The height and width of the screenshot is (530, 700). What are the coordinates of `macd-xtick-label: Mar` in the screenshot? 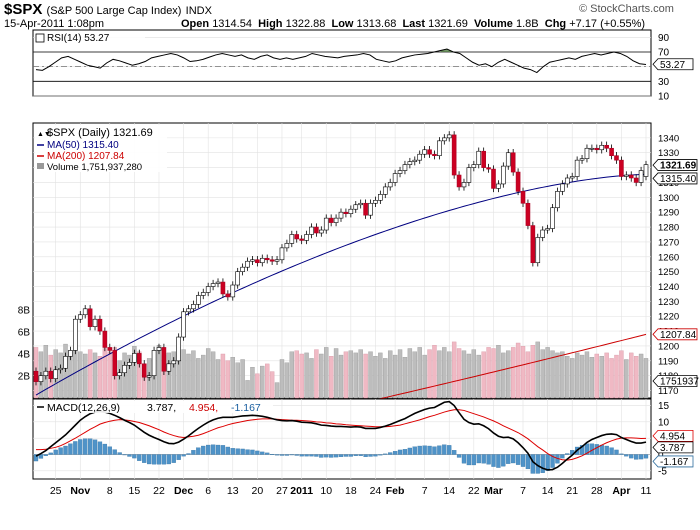 It's located at (493, 491).